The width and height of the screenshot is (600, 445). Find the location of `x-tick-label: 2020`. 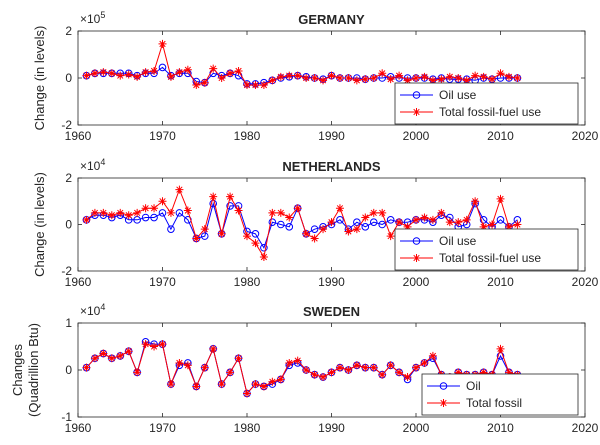

x-tick-label: 2020 is located at coordinates (585, 282).